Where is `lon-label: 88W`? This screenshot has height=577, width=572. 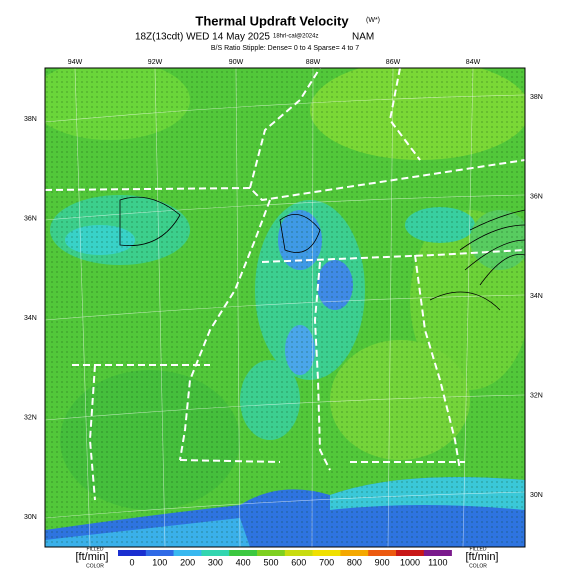 lon-label: 88W is located at coordinates (313, 62).